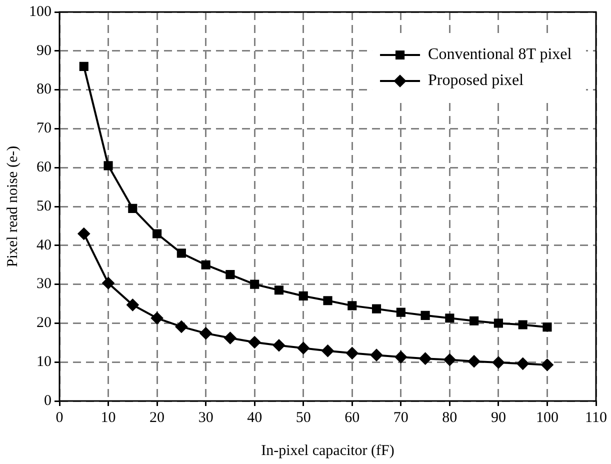  Describe the element at coordinates (12, 207) in the screenshot. I see `y-axis-title: Pixel read noise (e-)` at that location.